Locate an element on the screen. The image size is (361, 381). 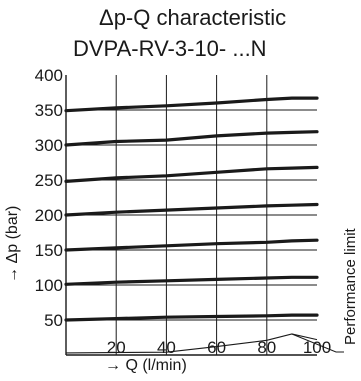
performance-limit-curve is located at coordinates (191, 343).